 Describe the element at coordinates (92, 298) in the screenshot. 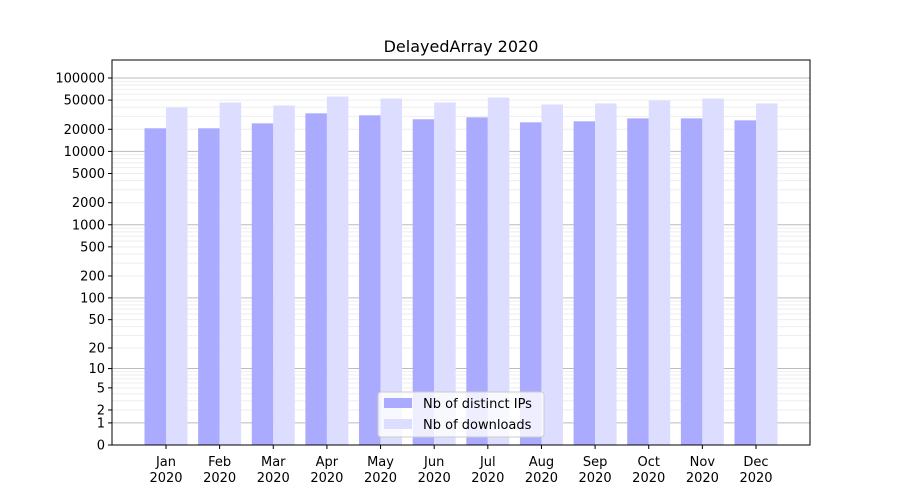

I see `y-tick-label: 100` at that location.